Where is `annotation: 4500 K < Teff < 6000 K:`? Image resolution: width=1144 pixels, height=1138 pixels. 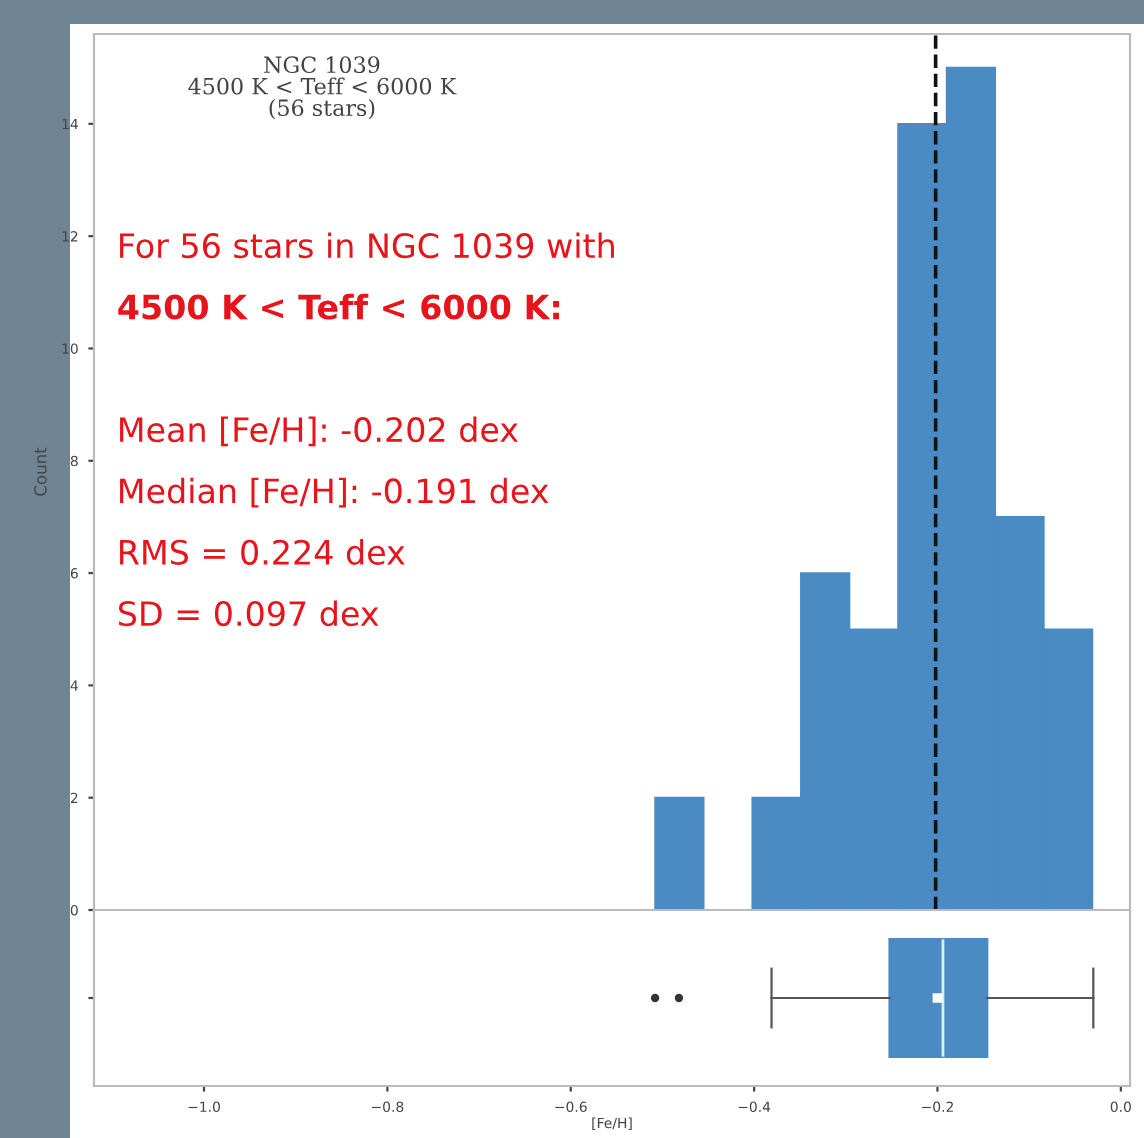
annotation: 4500 K < Teff < 6000 K: is located at coordinates (339, 306).